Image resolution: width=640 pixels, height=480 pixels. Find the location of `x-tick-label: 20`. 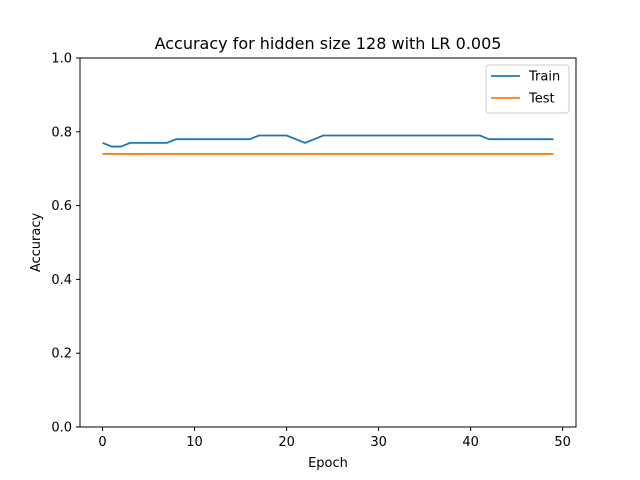

x-tick-label: 20 is located at coordinates (286, 442).